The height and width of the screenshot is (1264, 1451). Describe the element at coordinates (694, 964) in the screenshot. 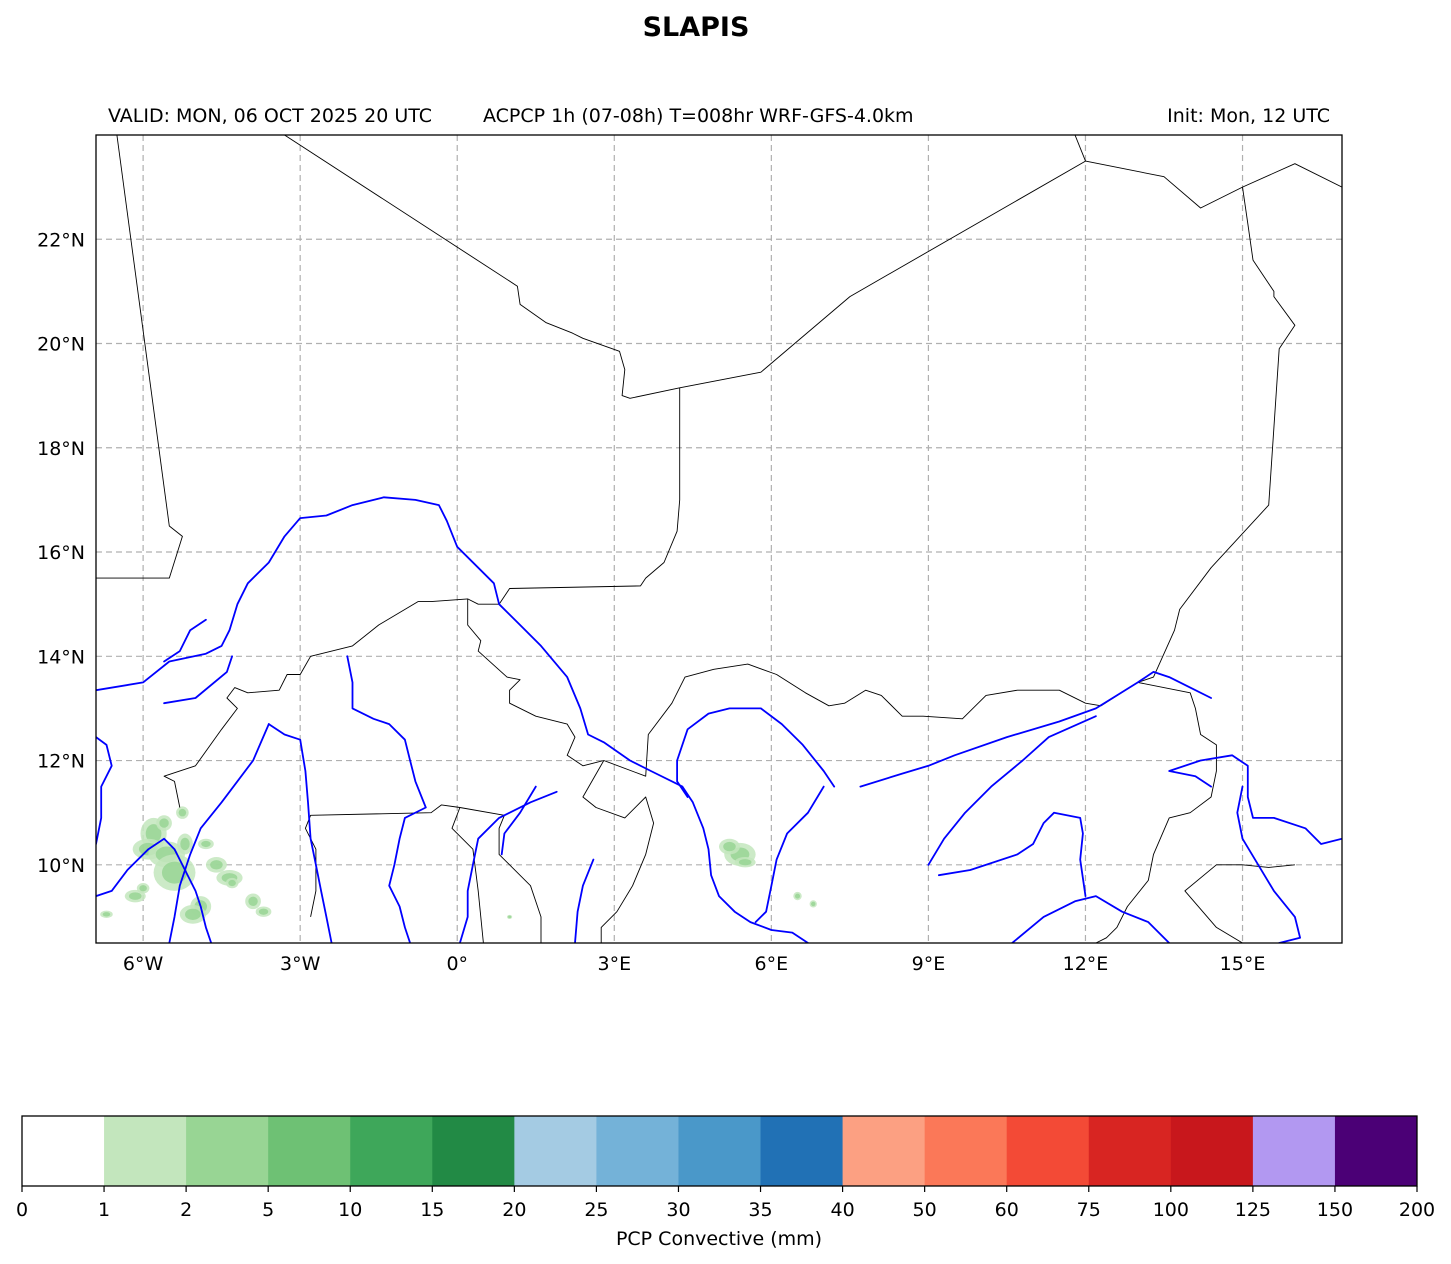

I see `longitude-tick-labels: 6°W 3°W 0° 3°E 6°E 9°E 12°E 15°E` at that location.